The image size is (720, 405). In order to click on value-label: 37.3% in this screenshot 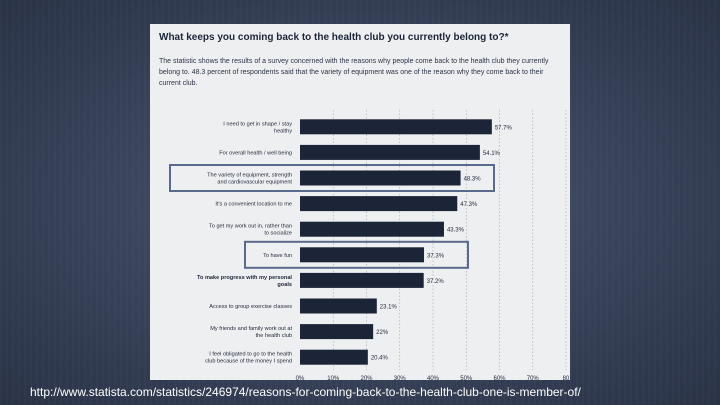, I will do `click(436, 256)`.